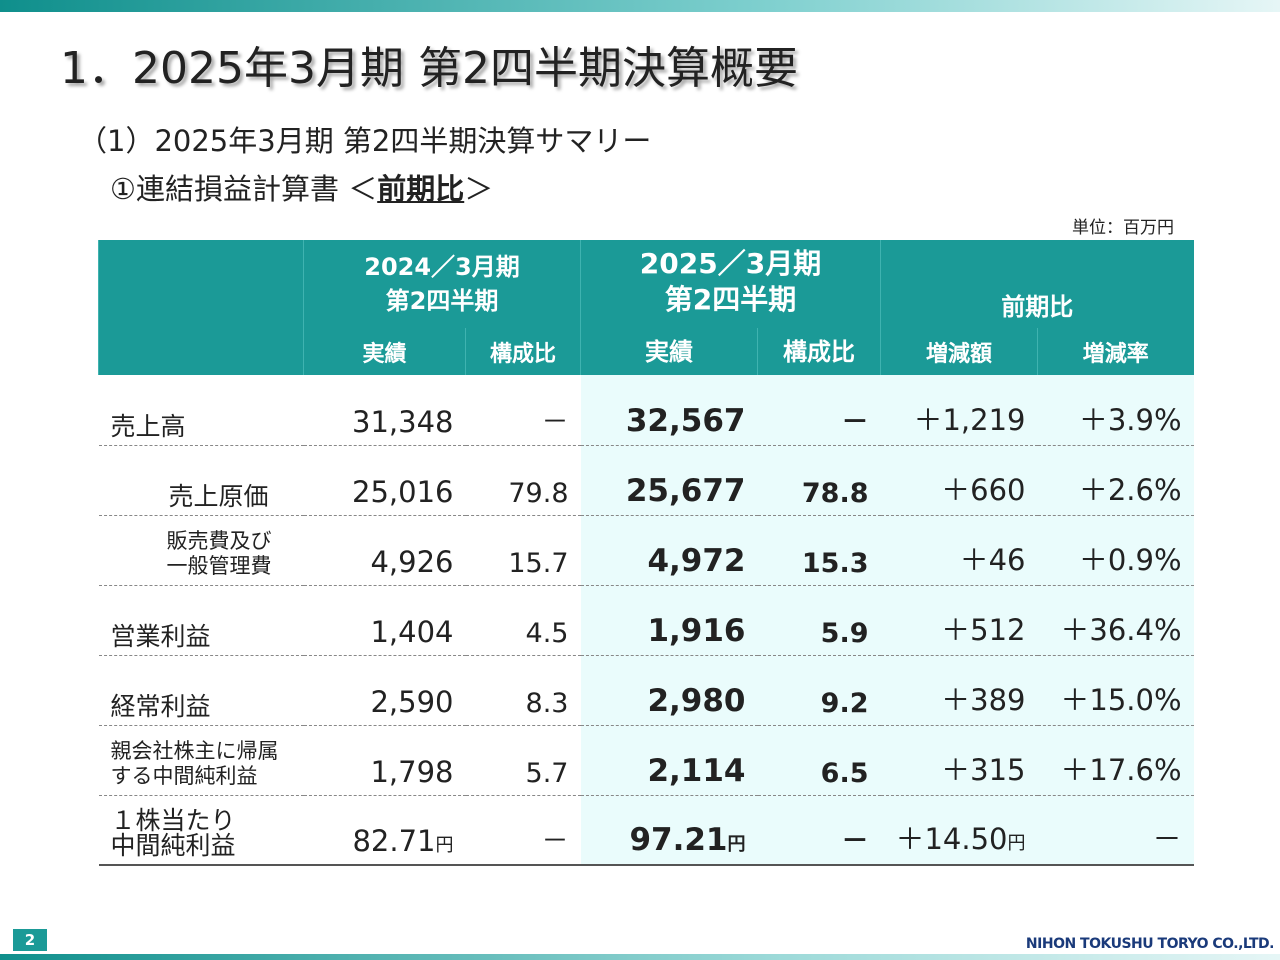 The image size is (1280, 960). I want to click on change-amount: ＋660, so click(959, 480).